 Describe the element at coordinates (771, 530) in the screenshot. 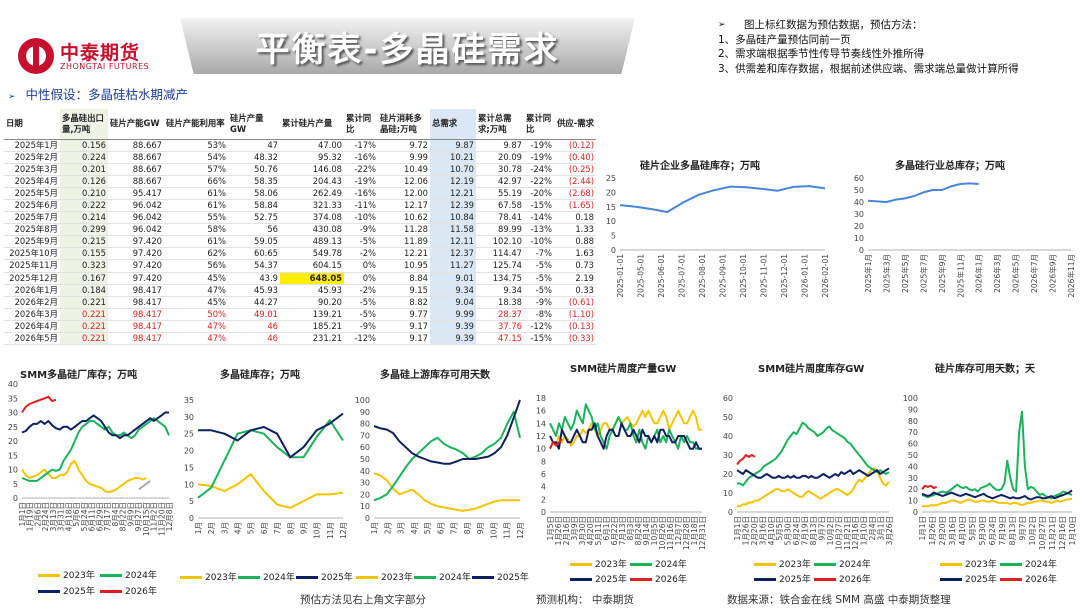

I see `x-tick-label: 4月10日` at that location.